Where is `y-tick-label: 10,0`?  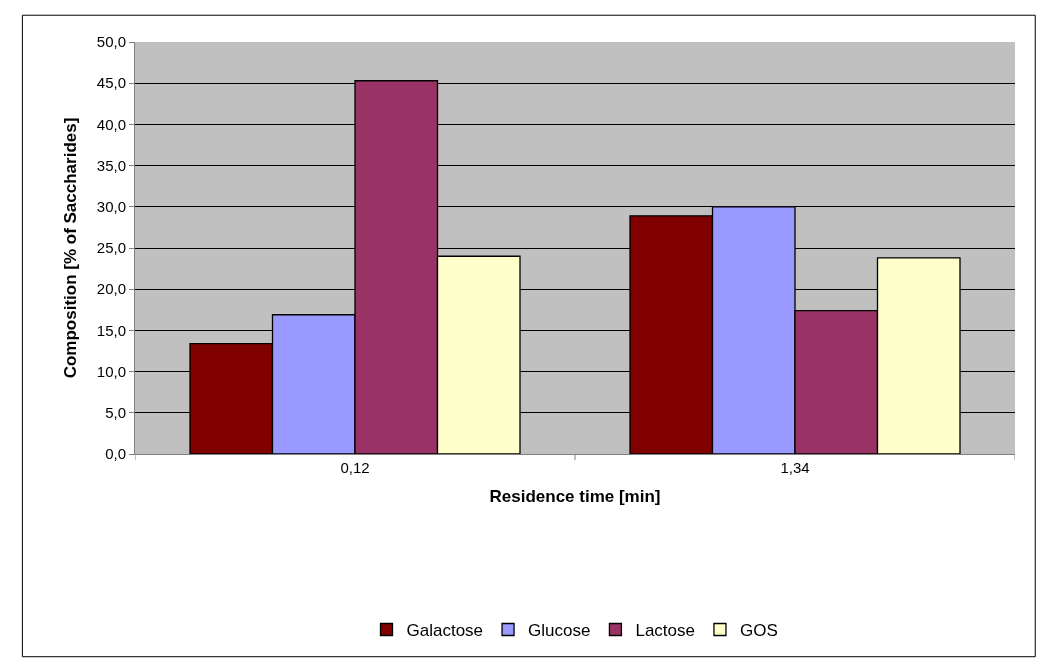 y-tick-label: 10,0 is located at coordinates (111, 371).